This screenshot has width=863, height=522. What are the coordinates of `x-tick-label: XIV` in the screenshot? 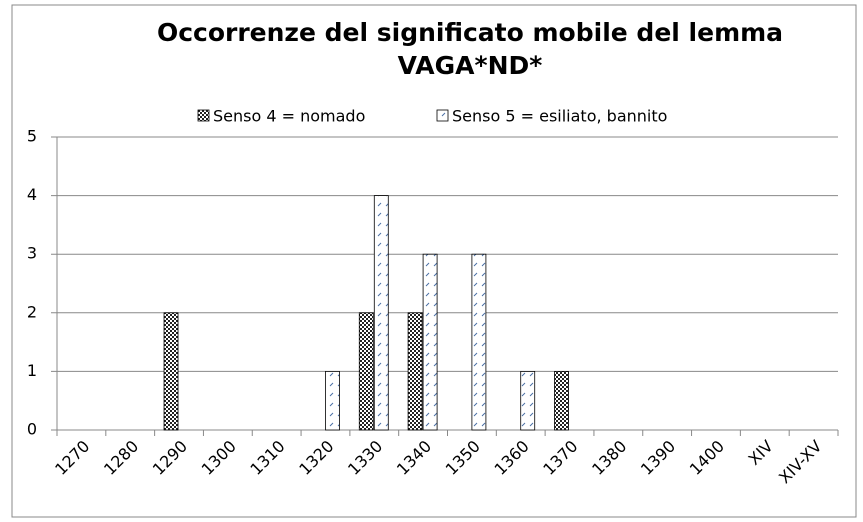 It's located at (761, 453).